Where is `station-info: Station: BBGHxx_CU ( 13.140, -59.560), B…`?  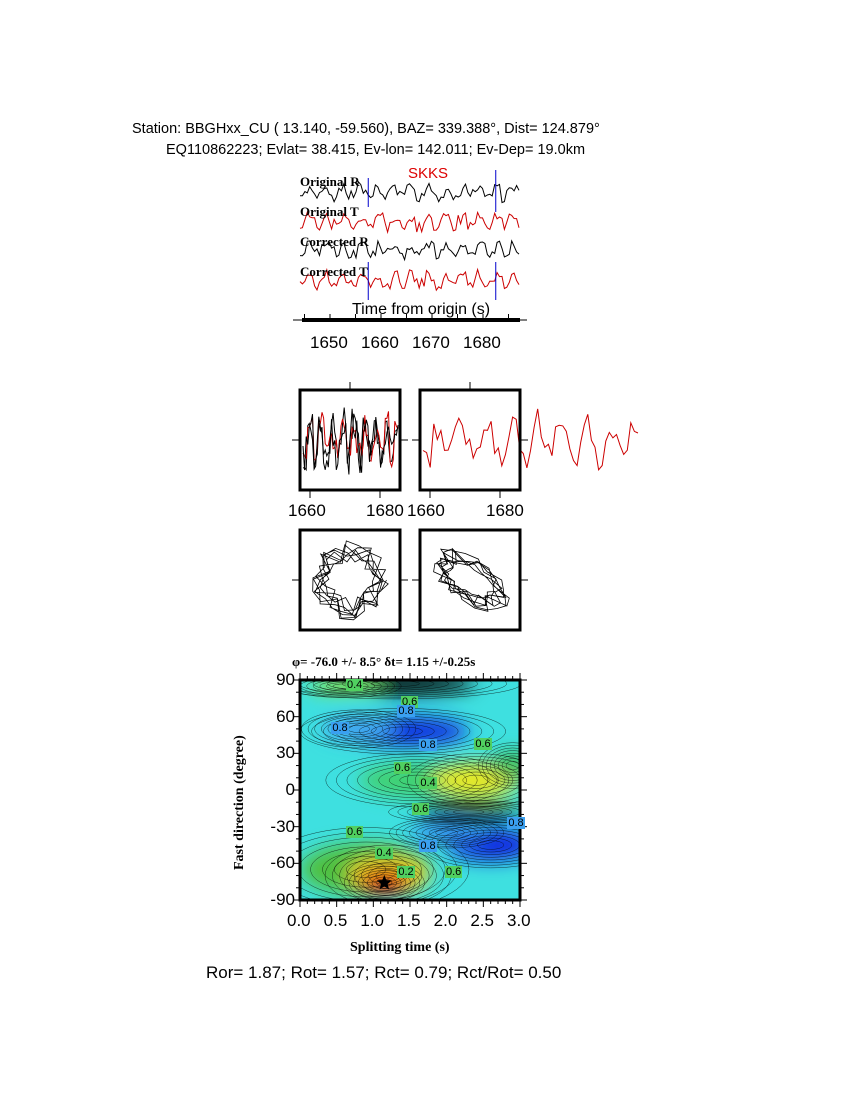 station-info: Station: BBGHxx_CU ( 13.140, -59.560), B… is located at coordinates (366, 129).